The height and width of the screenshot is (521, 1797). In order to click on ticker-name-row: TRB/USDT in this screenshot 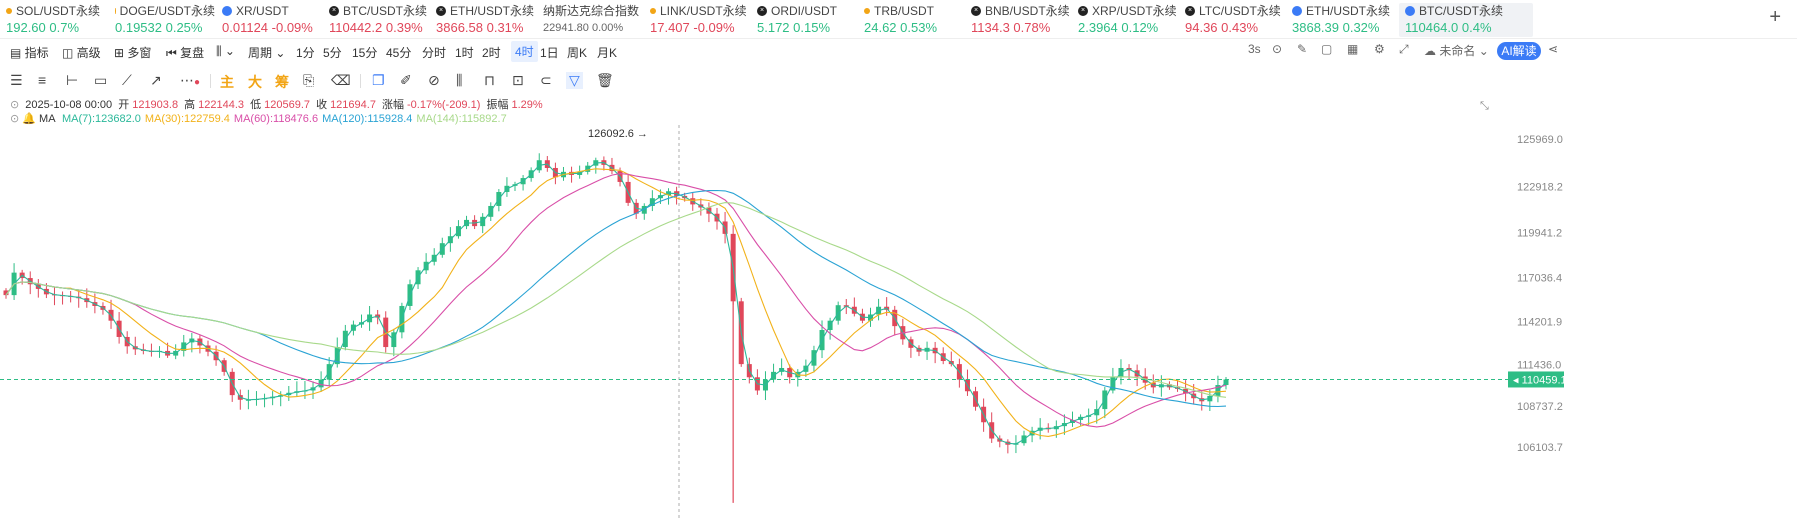, I will do `click(914, 11)`.